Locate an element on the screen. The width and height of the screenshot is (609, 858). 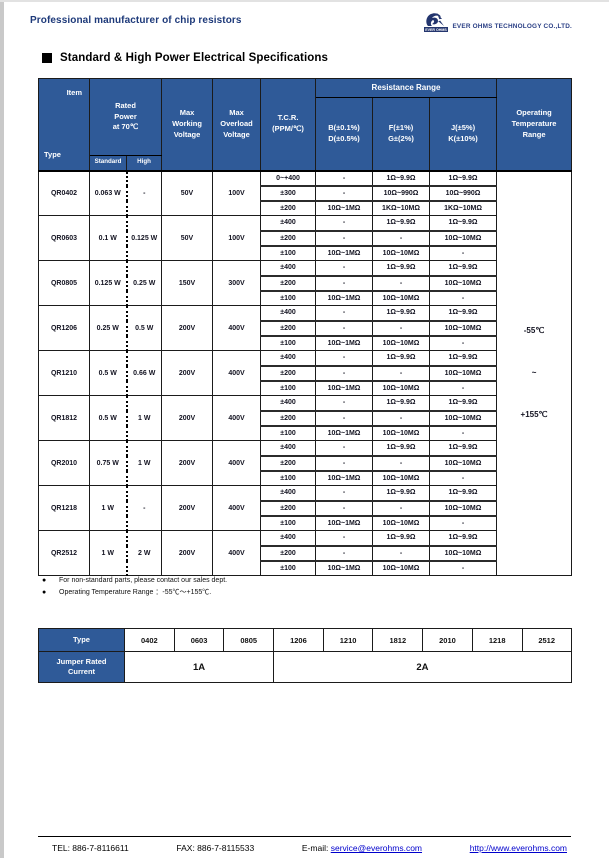
std-power-cell: 0.75 W is located at coordinates (108, 463).